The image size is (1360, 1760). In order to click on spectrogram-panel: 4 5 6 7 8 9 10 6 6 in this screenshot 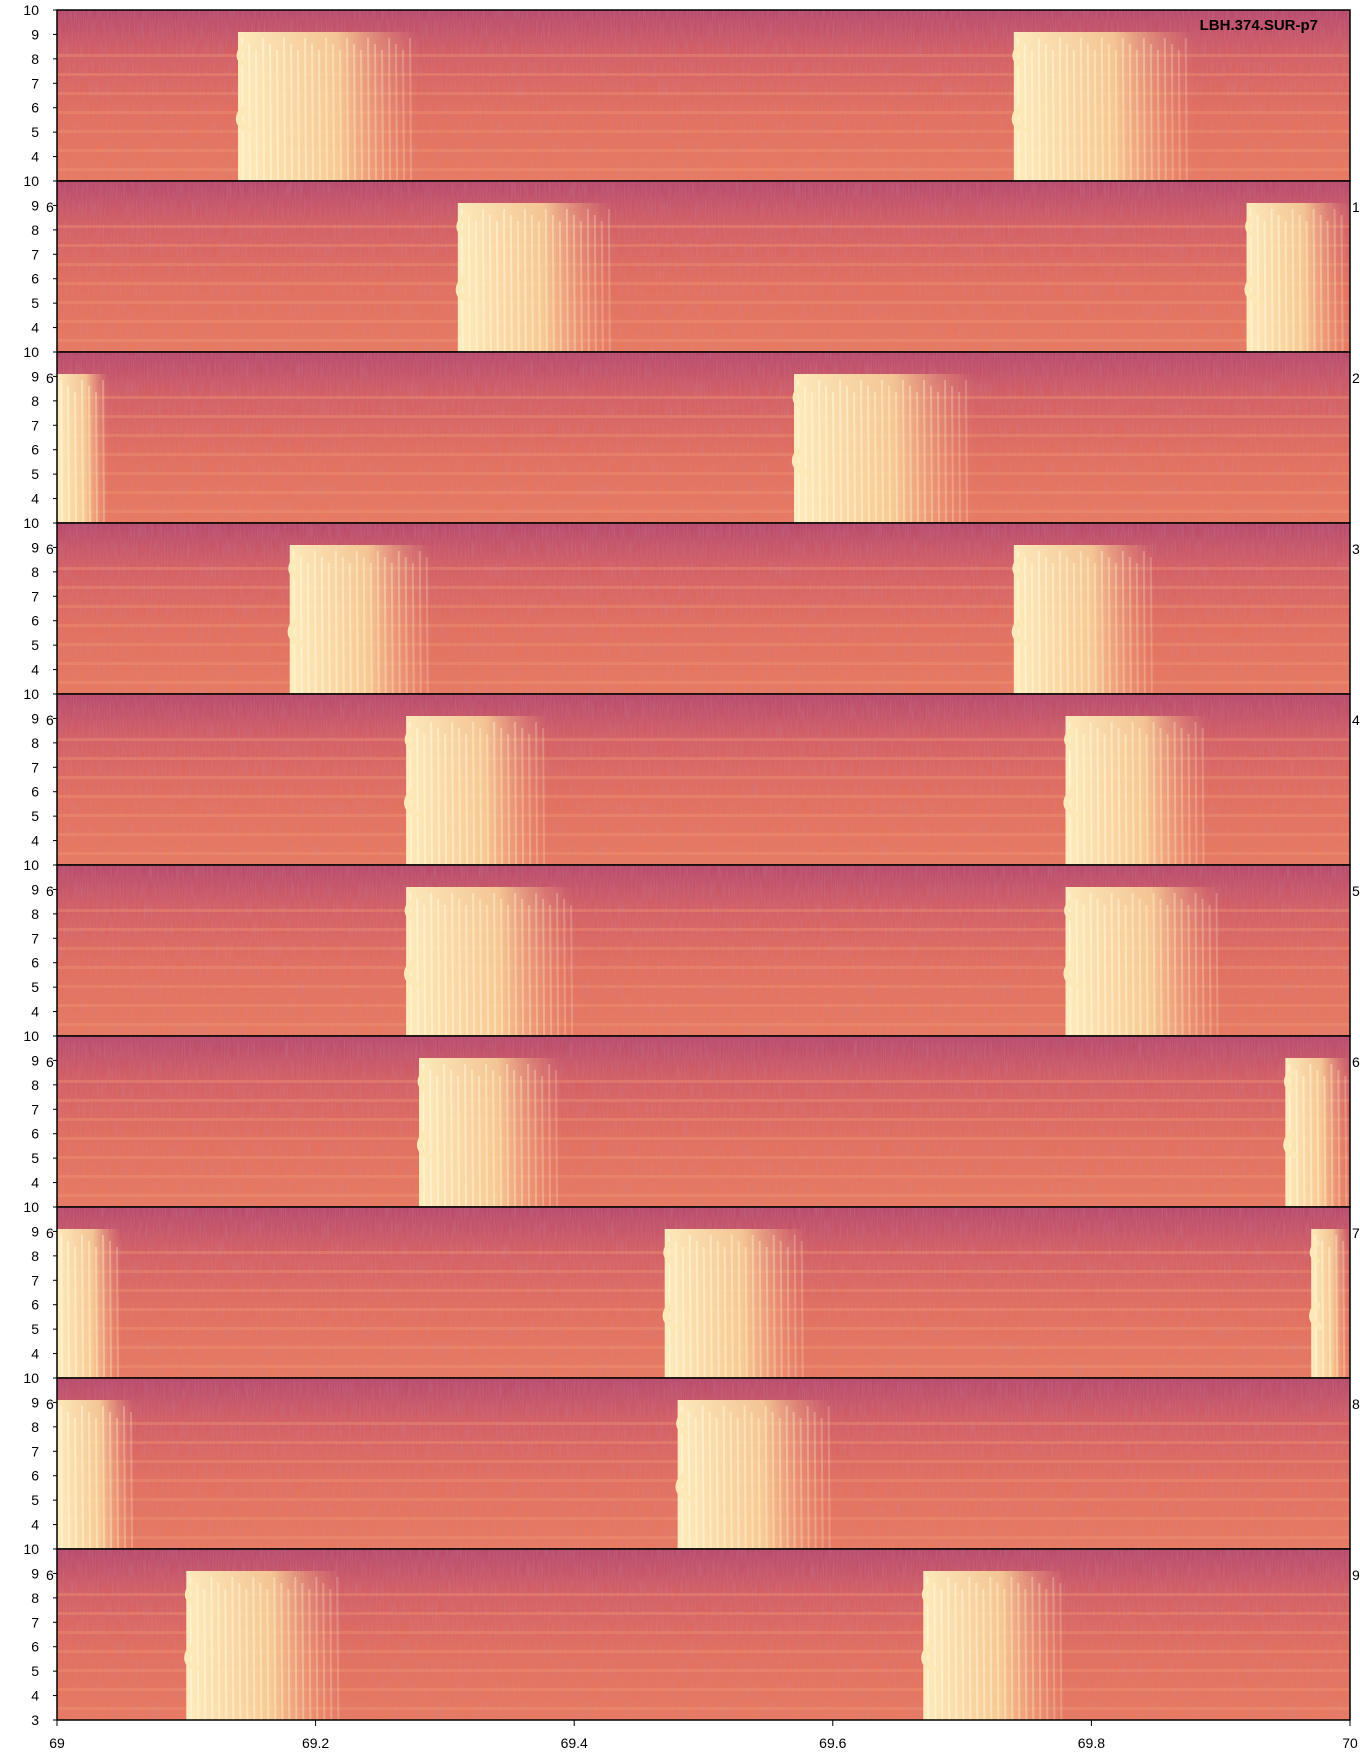, I will do `click(691, 1118)`.